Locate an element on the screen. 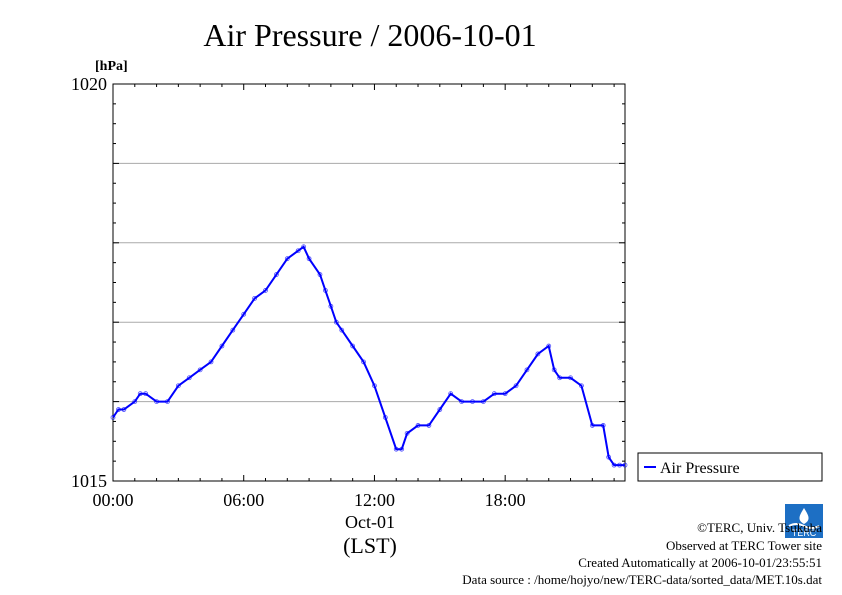  legend-box is located at coordinates (730, 467).